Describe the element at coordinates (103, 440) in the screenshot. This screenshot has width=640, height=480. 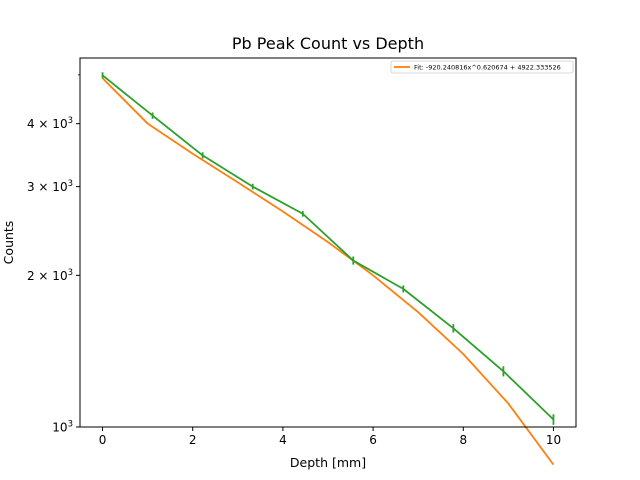
I see `x-tick-label: 0` at that location.